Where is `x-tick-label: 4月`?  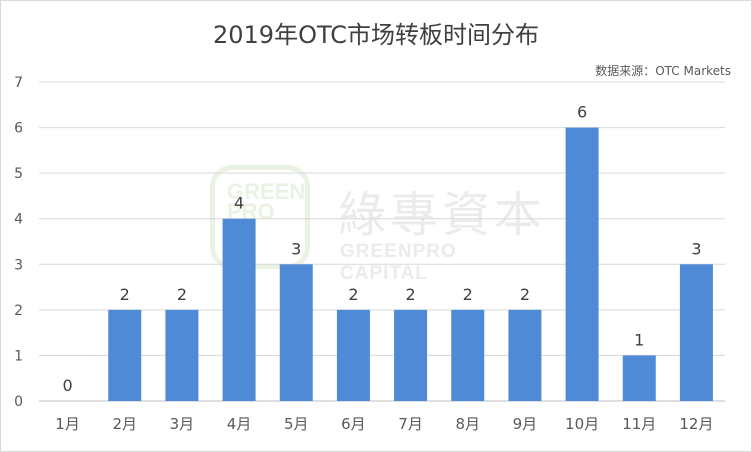
x-tick-label: 4月 is located at coordinates (239, 424).